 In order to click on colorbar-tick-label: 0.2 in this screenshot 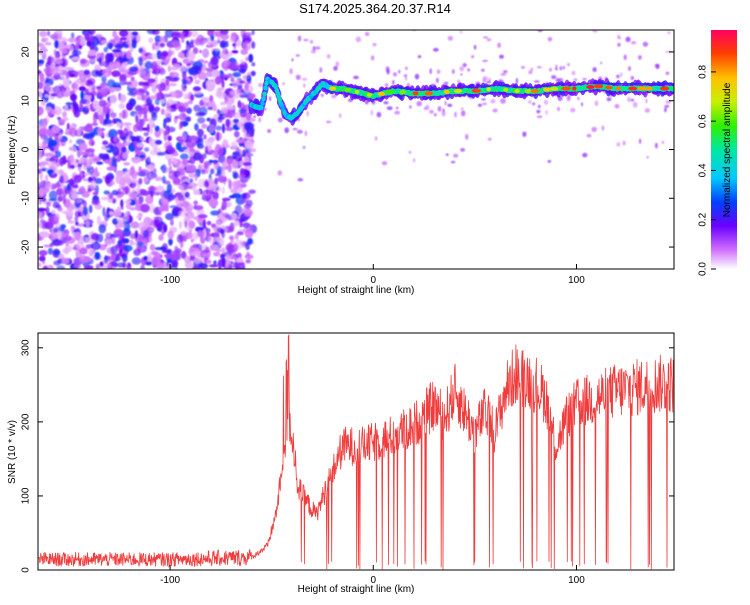, I will do `click(703, 219)`.